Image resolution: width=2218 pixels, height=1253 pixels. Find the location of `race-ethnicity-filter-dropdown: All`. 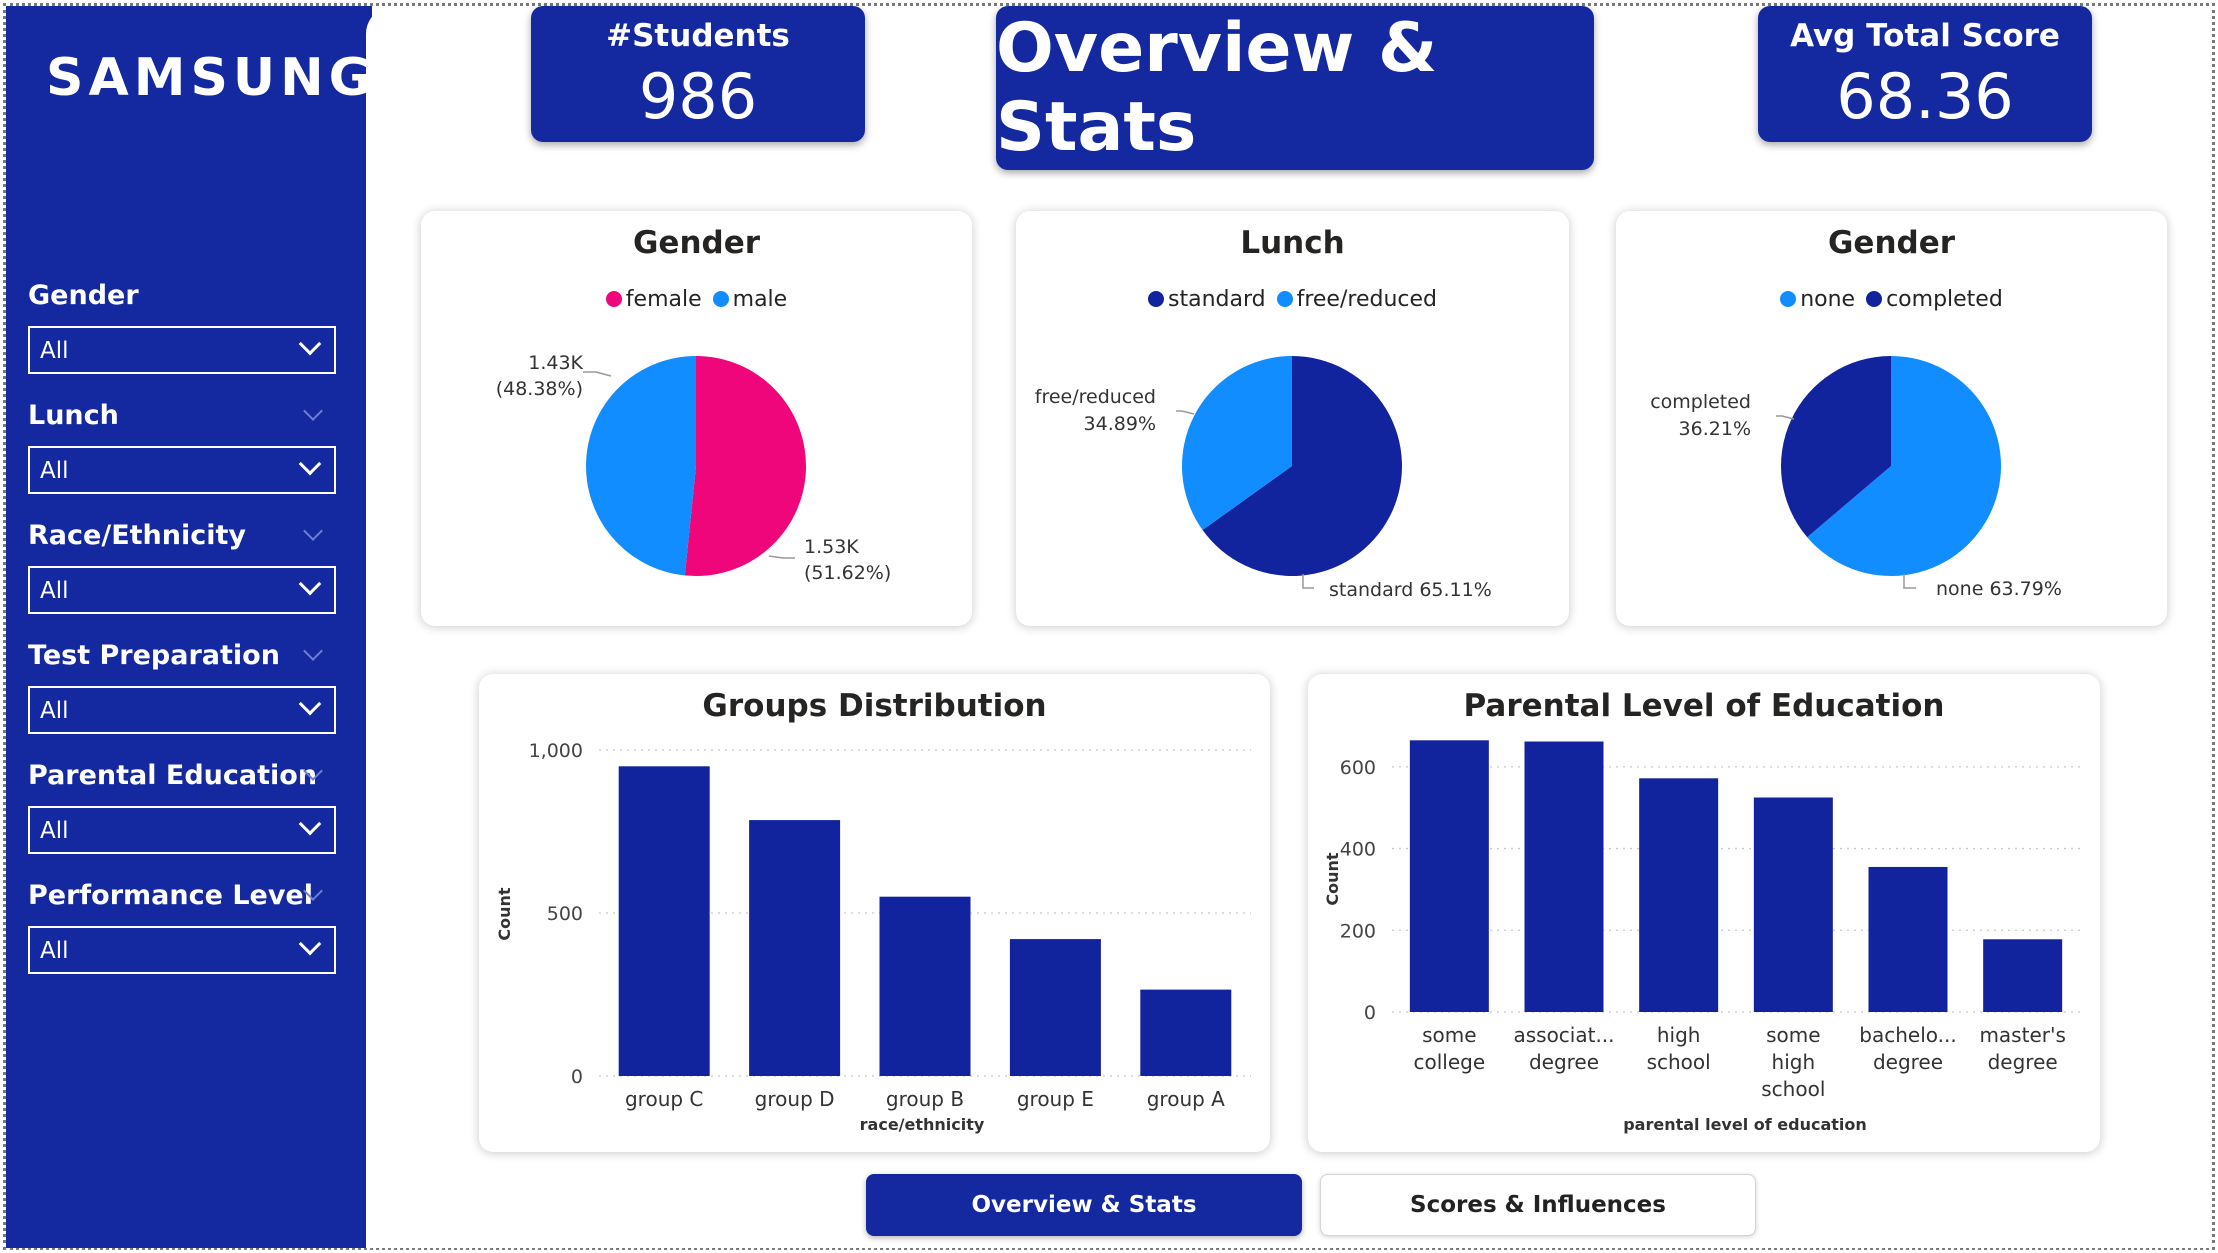

race-ethnicity-filter-dropdown: All is located at coordinates (182, 590).